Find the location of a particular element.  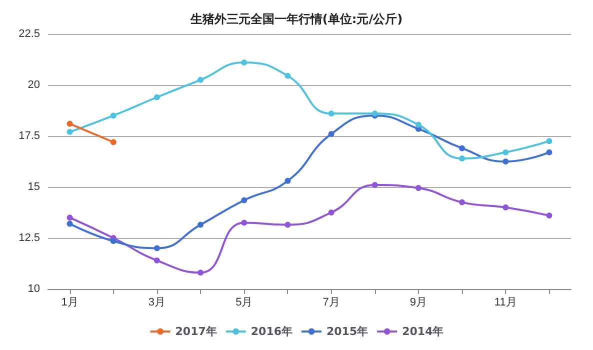

x-tick-label: 5月 is located at coordinates (244, 302).